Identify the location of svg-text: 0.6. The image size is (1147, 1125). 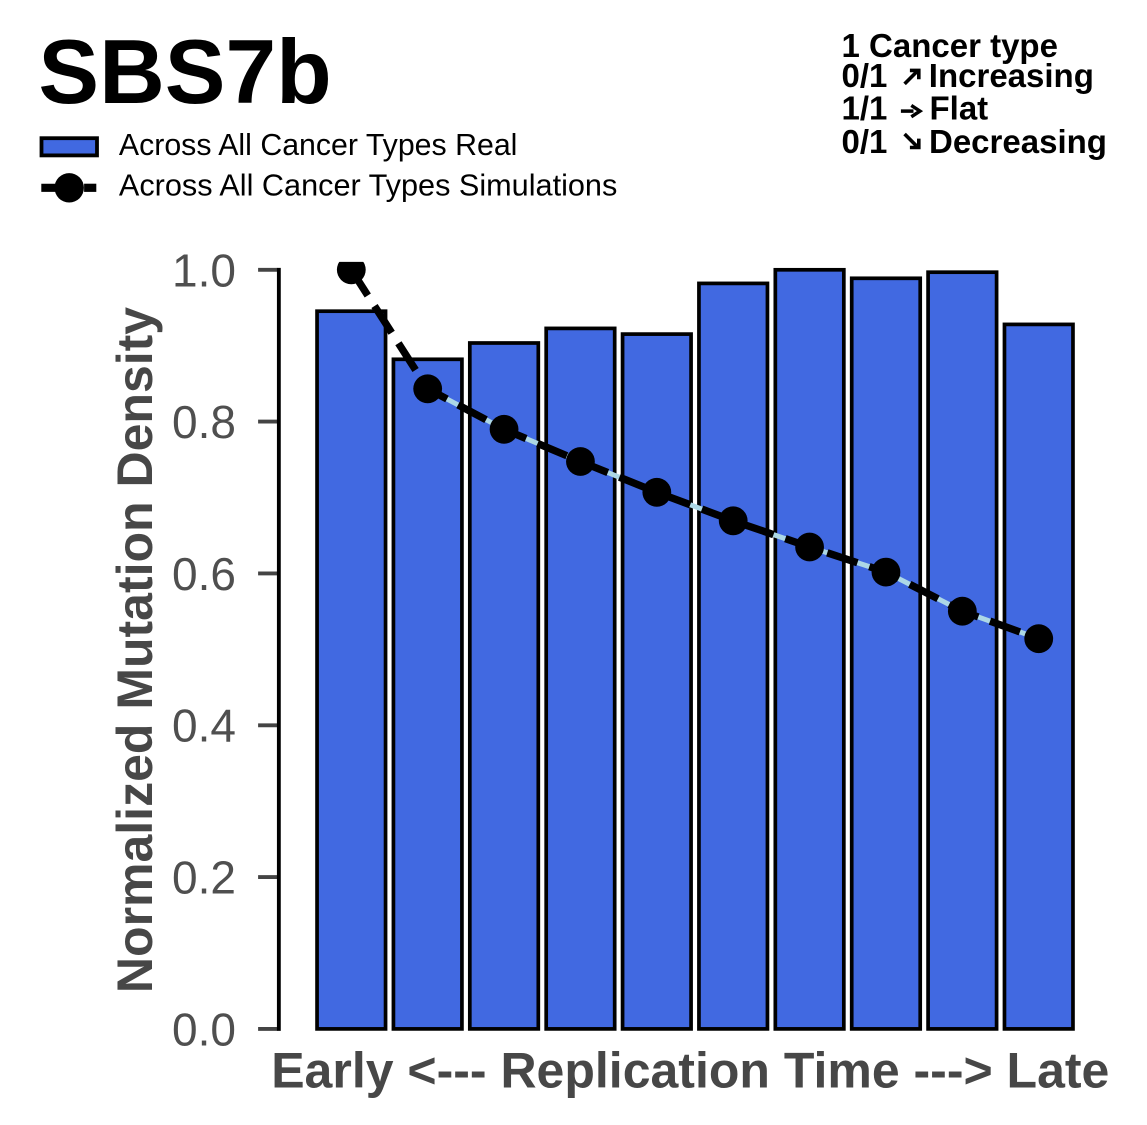
(204, 574).